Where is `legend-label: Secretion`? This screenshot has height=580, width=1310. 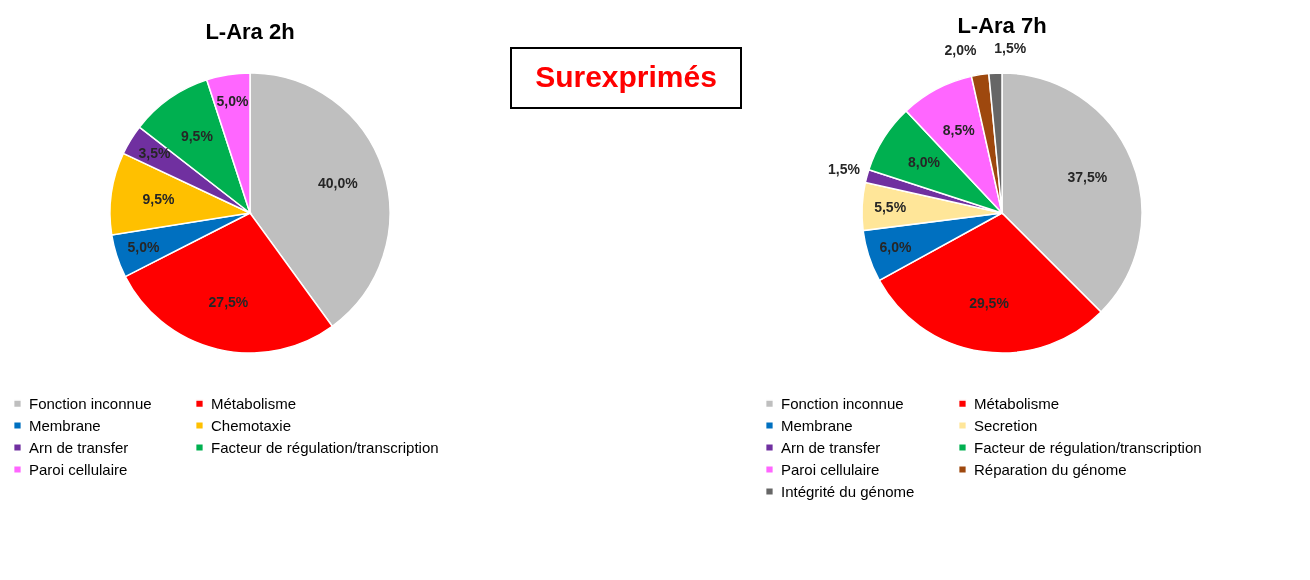 legend-label: Secretion is located at coordinates (1006, 425).